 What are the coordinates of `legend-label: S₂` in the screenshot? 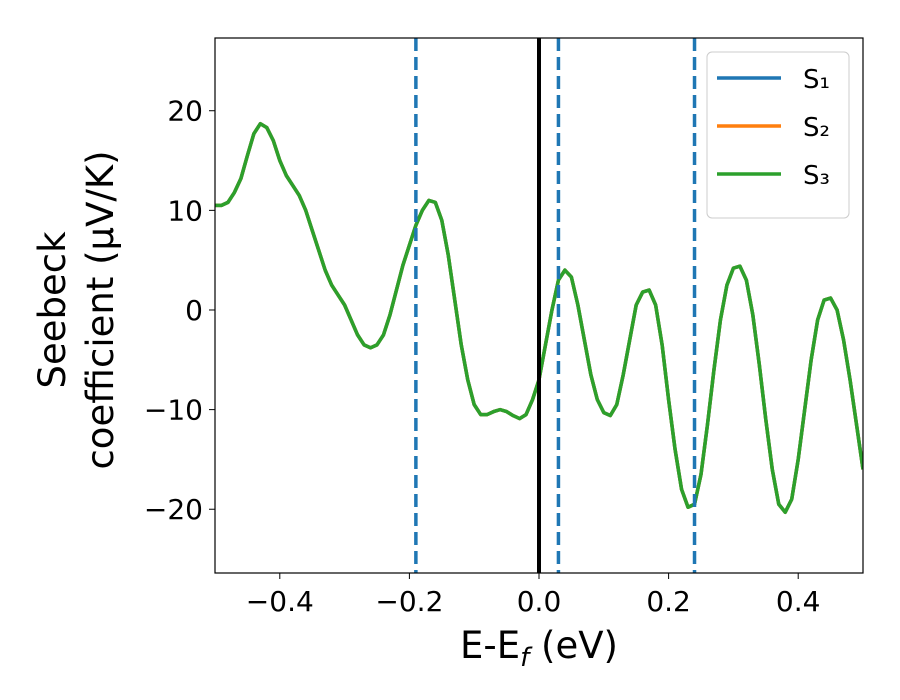 It's located at (816, 128).